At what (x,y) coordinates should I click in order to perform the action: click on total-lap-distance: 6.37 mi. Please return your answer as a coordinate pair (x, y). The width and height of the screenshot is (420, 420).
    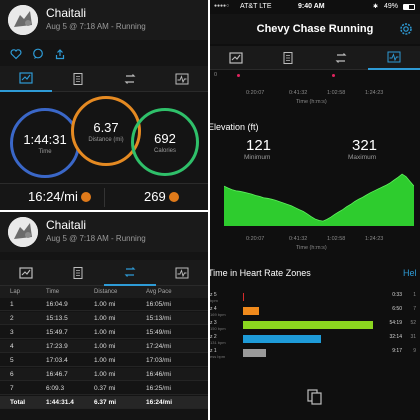
    Looking at the image, I should click on (105, 402).